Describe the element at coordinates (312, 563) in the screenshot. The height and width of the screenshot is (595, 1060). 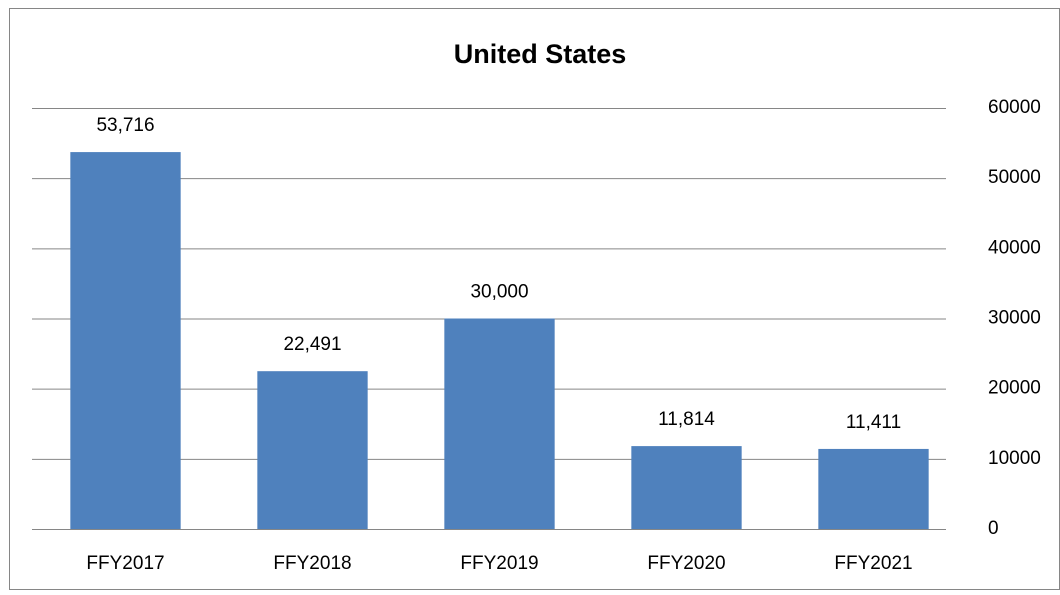
I see `x-tick-label: FFY2018` at that location.